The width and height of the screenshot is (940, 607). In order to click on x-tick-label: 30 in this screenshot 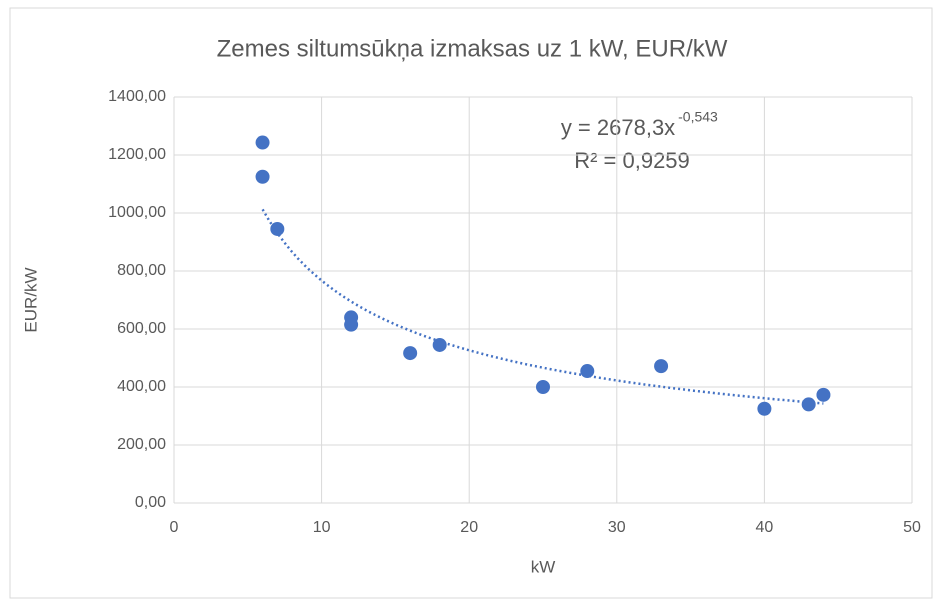, I will do `click(617, 527)`.